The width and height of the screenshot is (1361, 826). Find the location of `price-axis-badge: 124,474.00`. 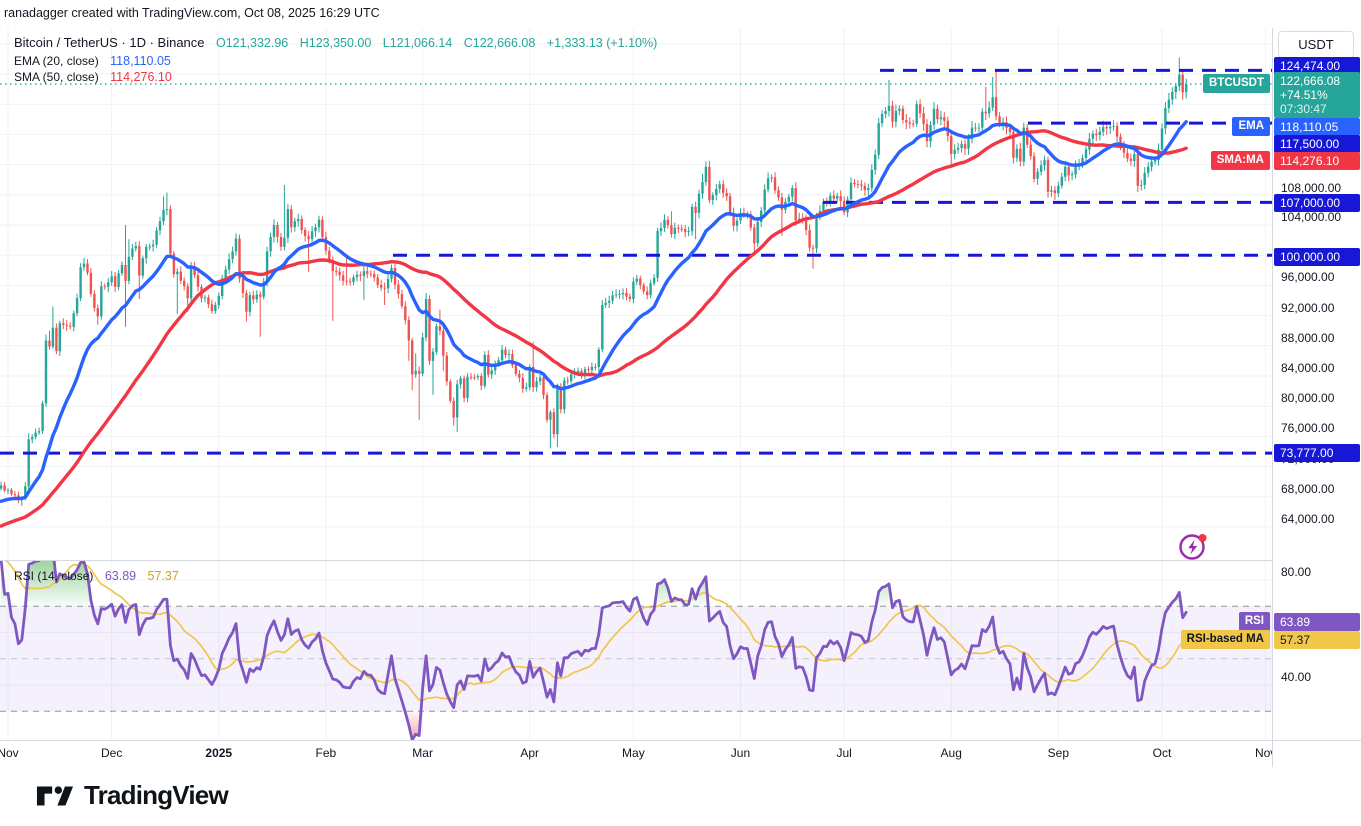

price-axis-badge: 124,474.00 is located at coordinates (1317, 66).